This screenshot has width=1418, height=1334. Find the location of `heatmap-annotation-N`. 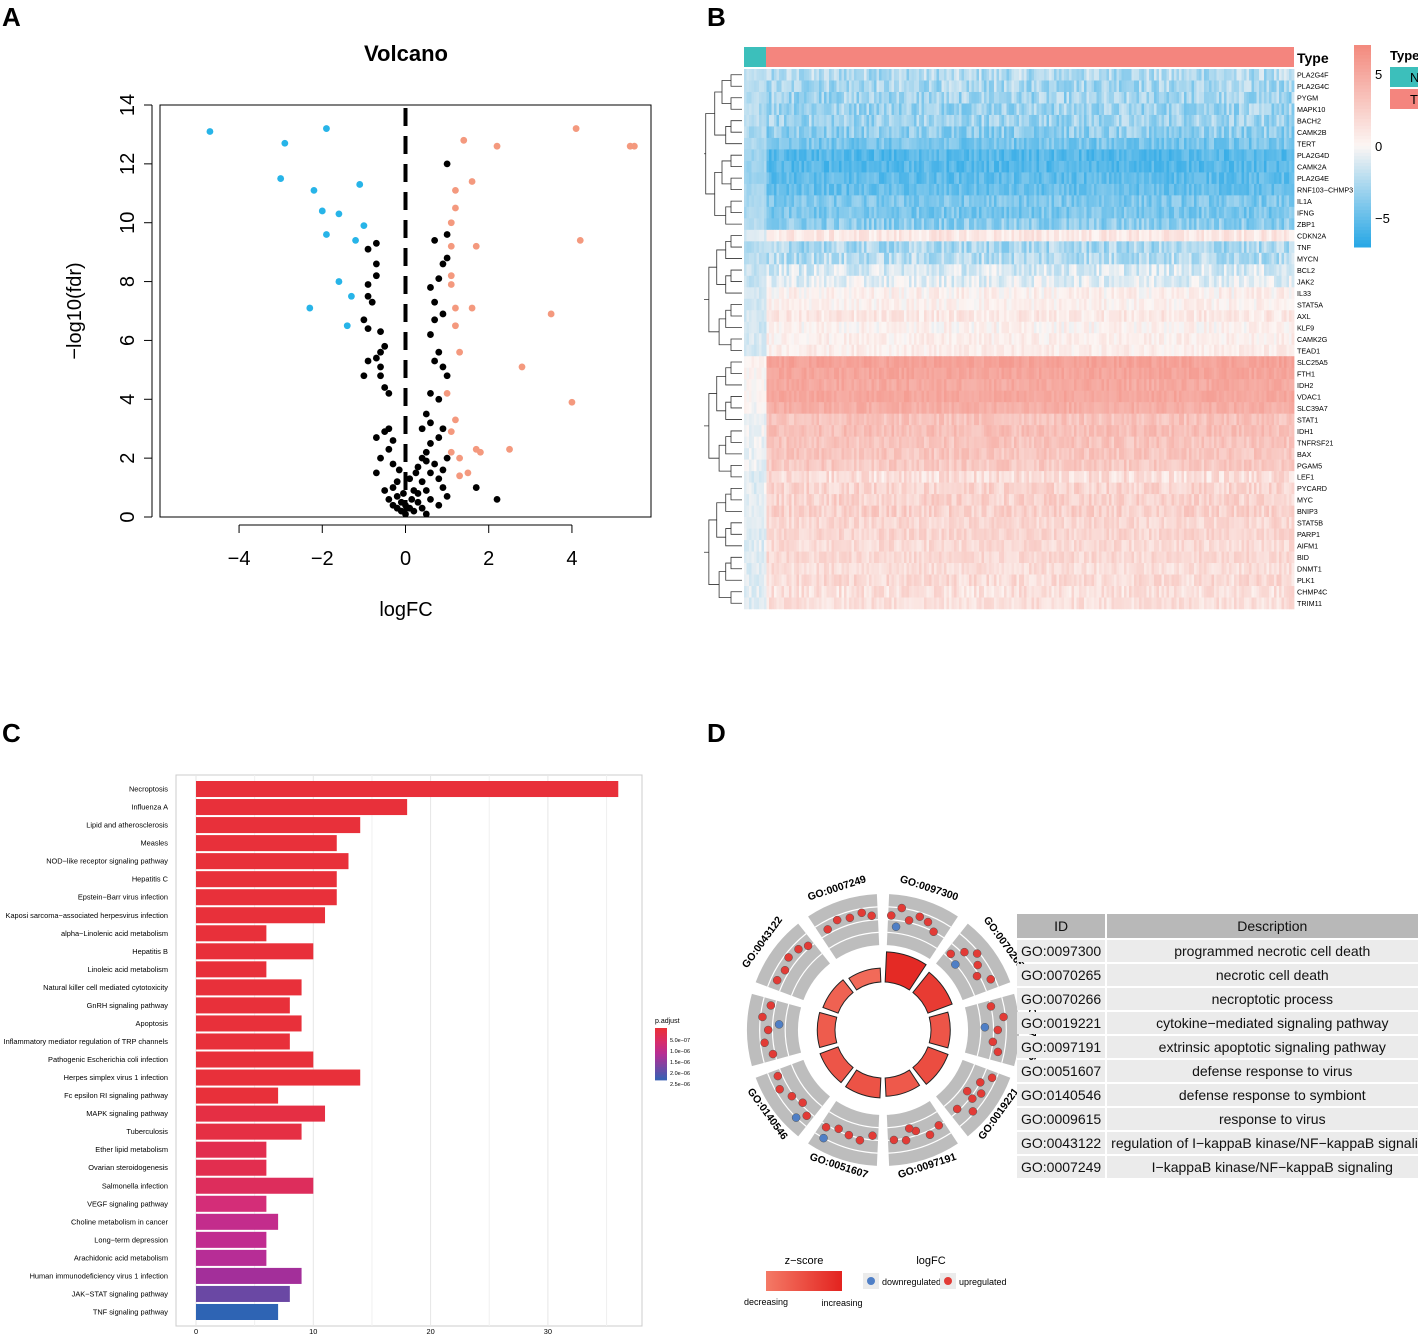

heatmap-annotation-N is located at coordinates (755, 57).